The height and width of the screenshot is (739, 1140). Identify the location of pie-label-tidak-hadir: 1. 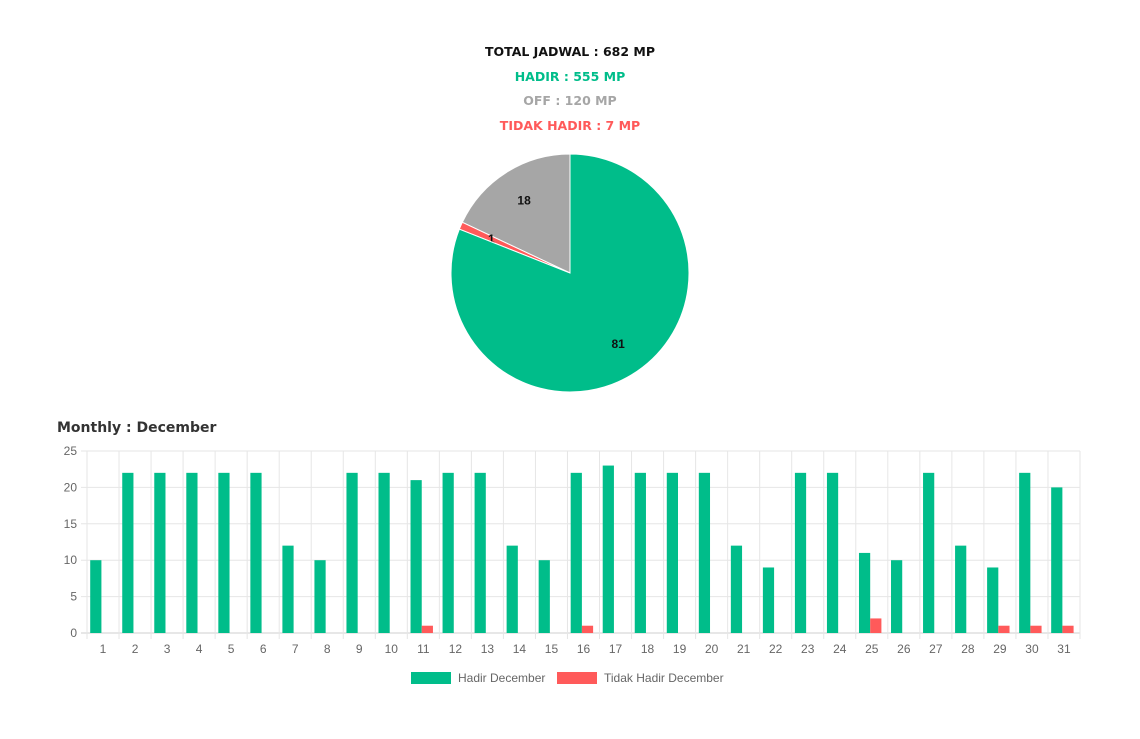
(491, 239).